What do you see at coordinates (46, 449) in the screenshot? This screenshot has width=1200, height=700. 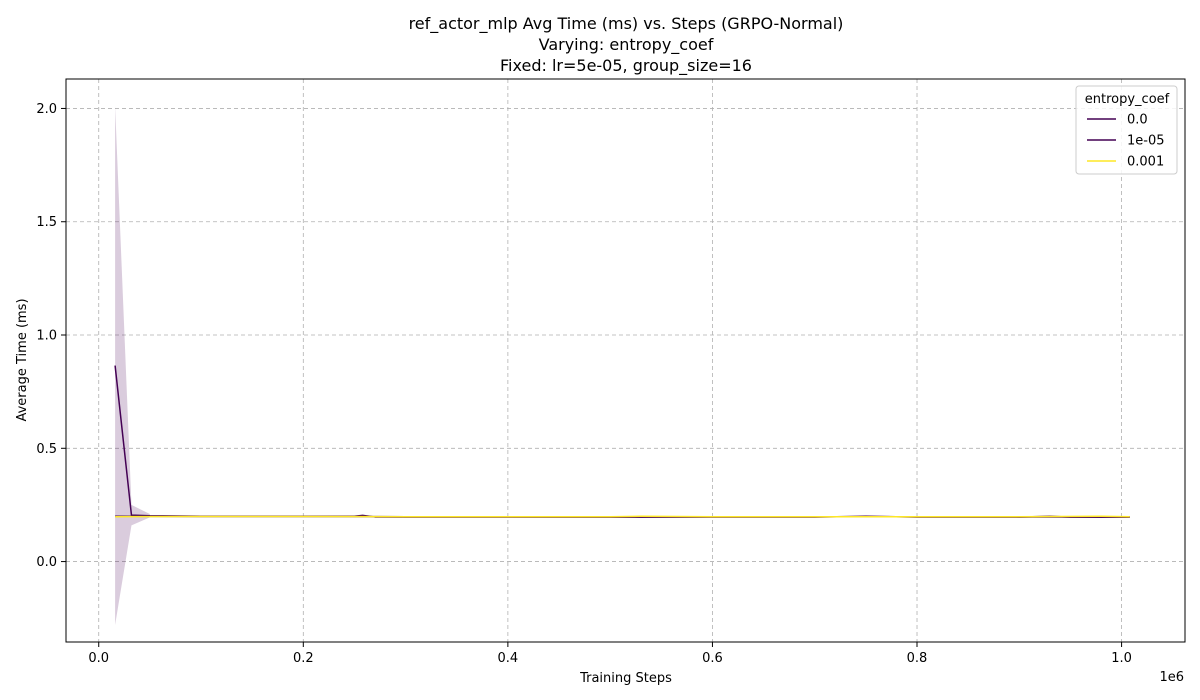 I see `y-tick-label: 0.5` at bounding box center [46, 449].